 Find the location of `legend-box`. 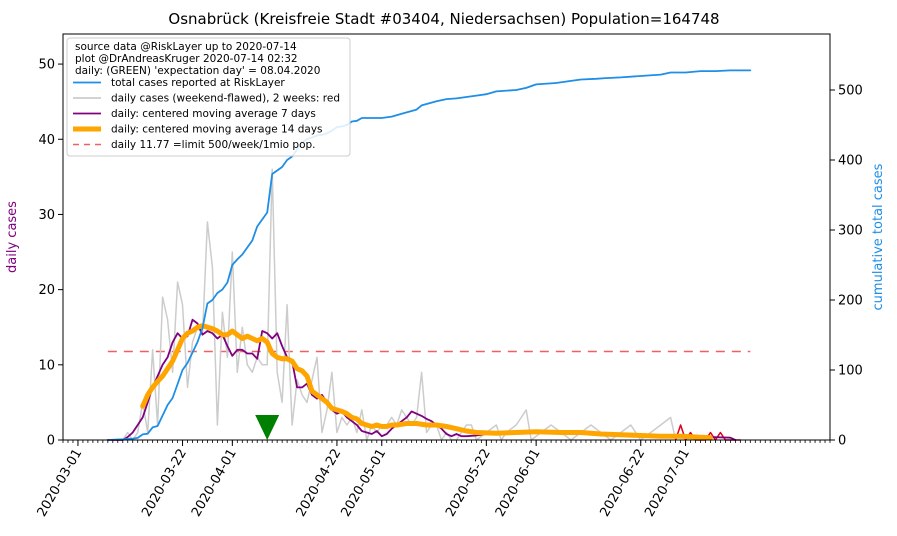

legend-box is located at coordinates (208, 97).